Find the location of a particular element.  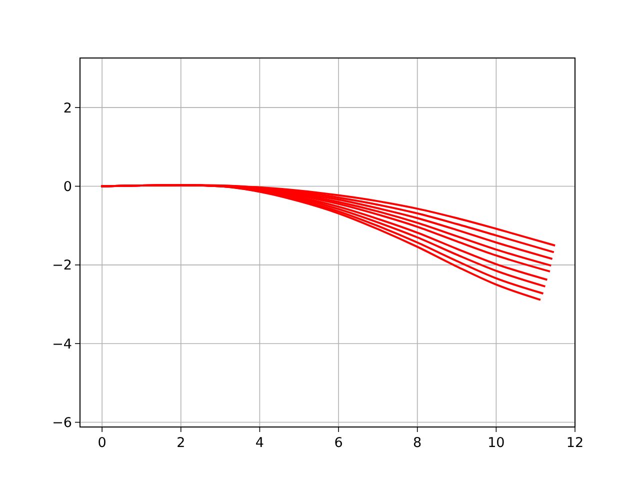

x-tick-label: 6 is located at coordinates (338, 443).